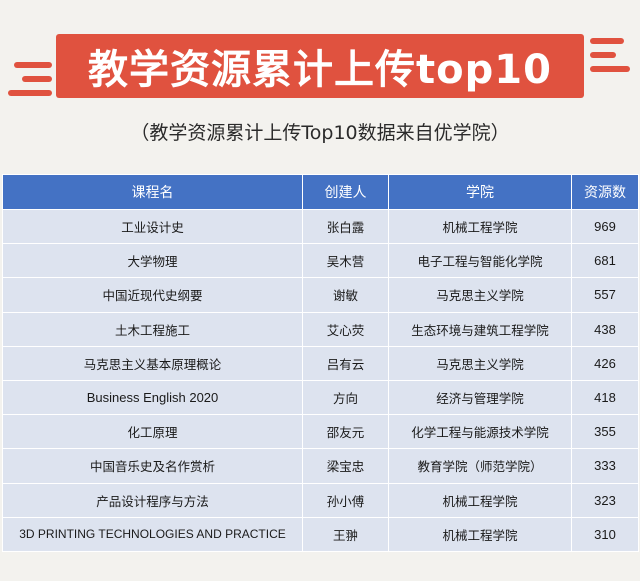 The width and height of the screenshot is (640, 581). What do you see at coordinates (480, 466) in the screenshot?
I see `cell-college: 教育学院（师范学院）` at bounding box center [480, 466].